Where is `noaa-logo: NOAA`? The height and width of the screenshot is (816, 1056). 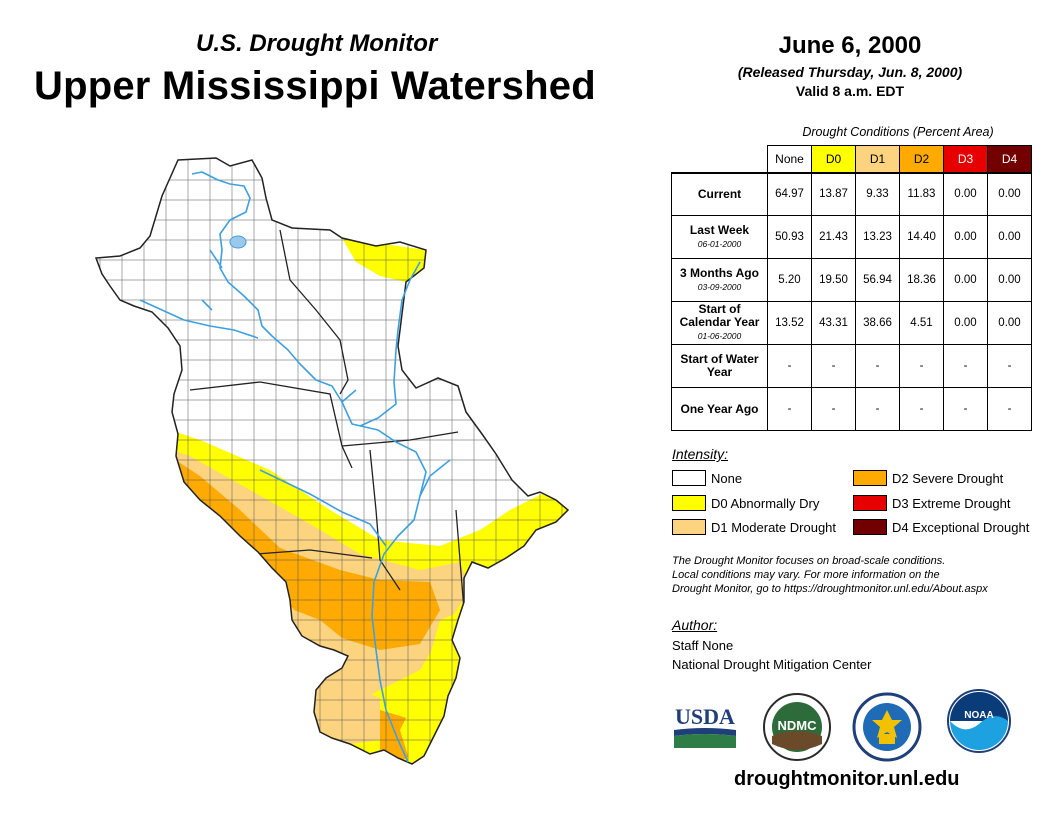 noaa-logo: NOAA is located at coordinates (979, 721).